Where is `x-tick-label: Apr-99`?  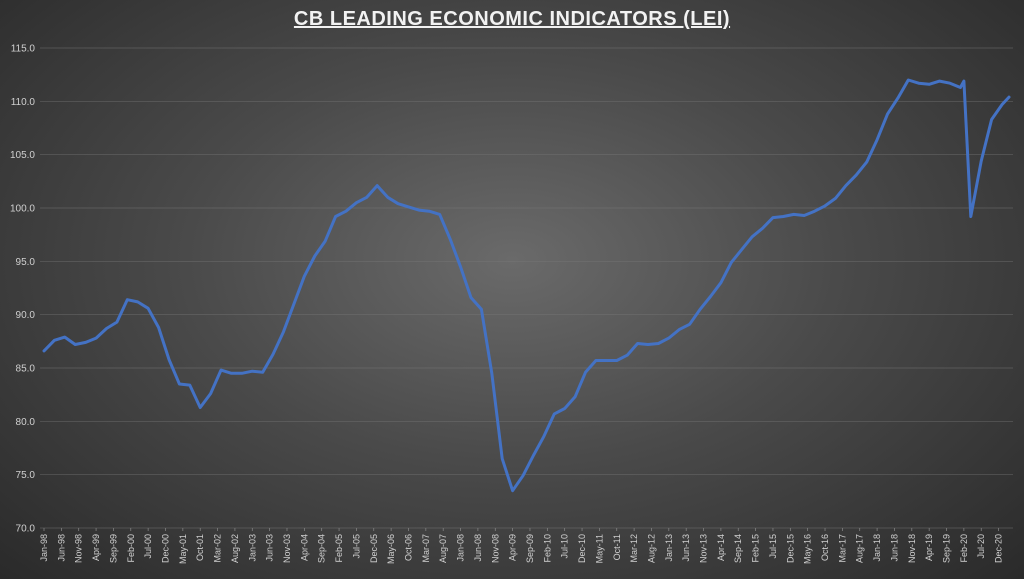
x-tick-label: Apr-99 is located at coordinates (96, 547).